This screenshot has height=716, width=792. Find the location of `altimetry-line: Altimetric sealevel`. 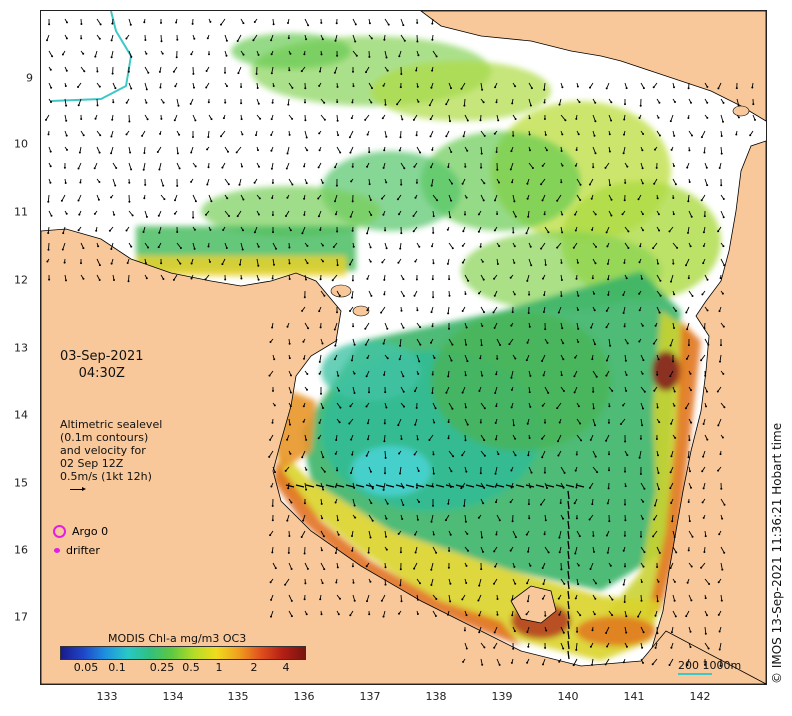

altimetry-line: Altimetric sealevel is located at coordinates (111, 424).